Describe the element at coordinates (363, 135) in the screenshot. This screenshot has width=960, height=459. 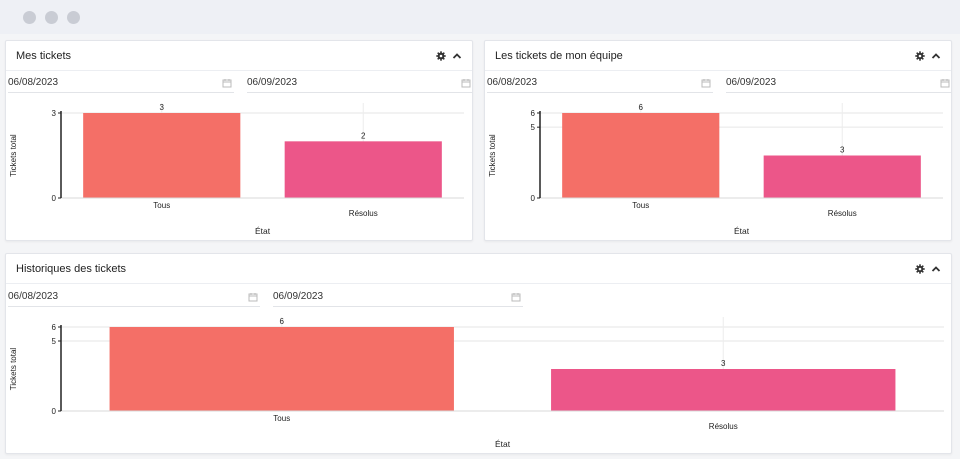
I see `data-label: 2` at that location.